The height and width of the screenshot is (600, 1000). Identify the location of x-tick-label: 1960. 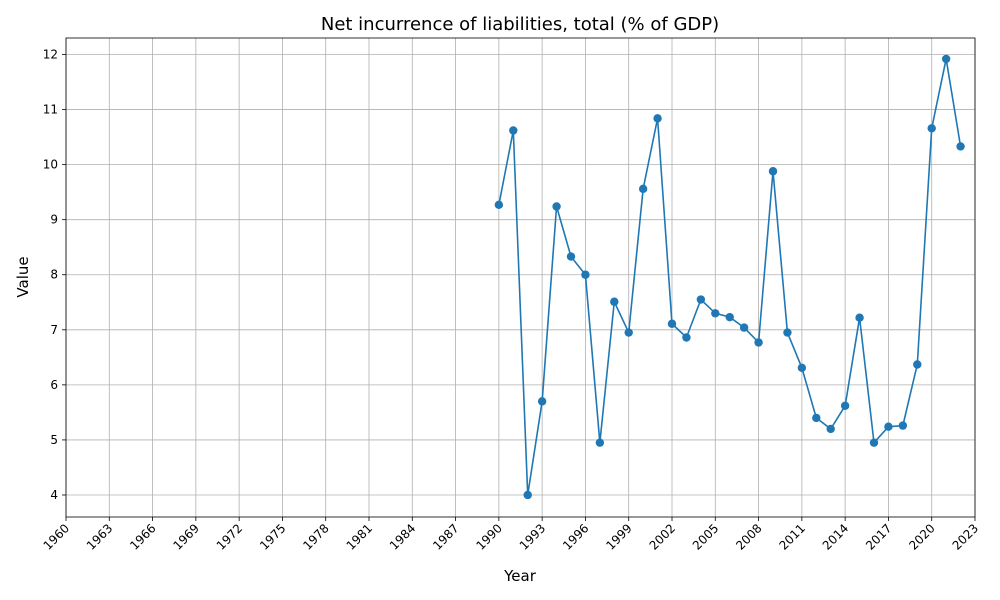
(56, 536).